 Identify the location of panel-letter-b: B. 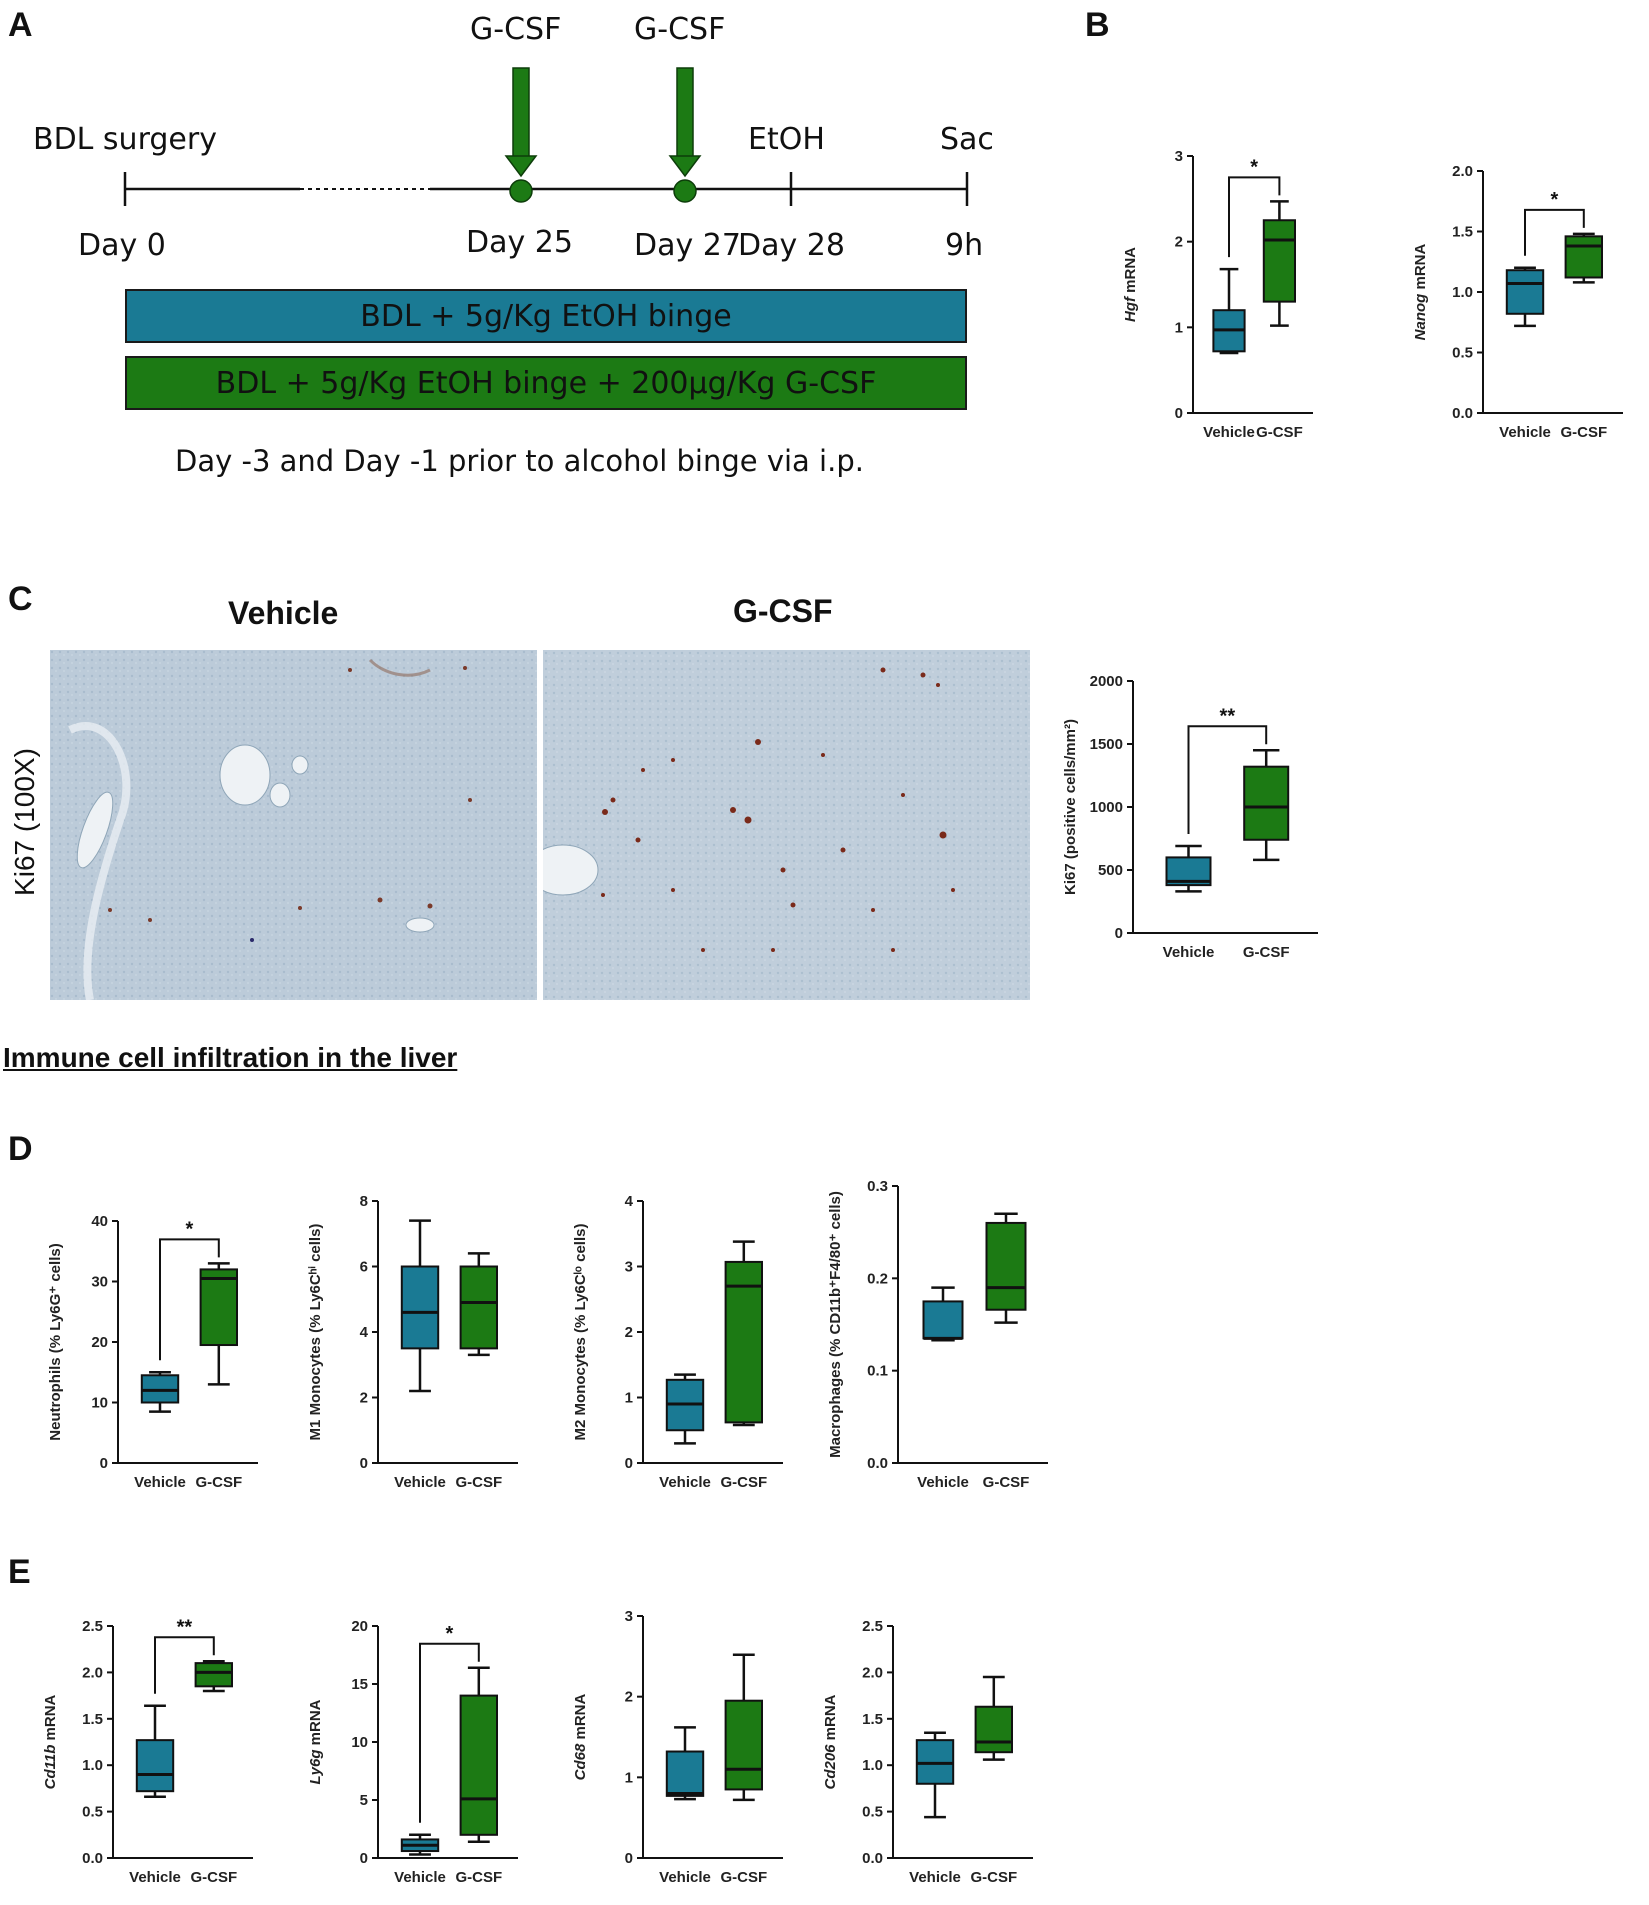
(1097, 25).